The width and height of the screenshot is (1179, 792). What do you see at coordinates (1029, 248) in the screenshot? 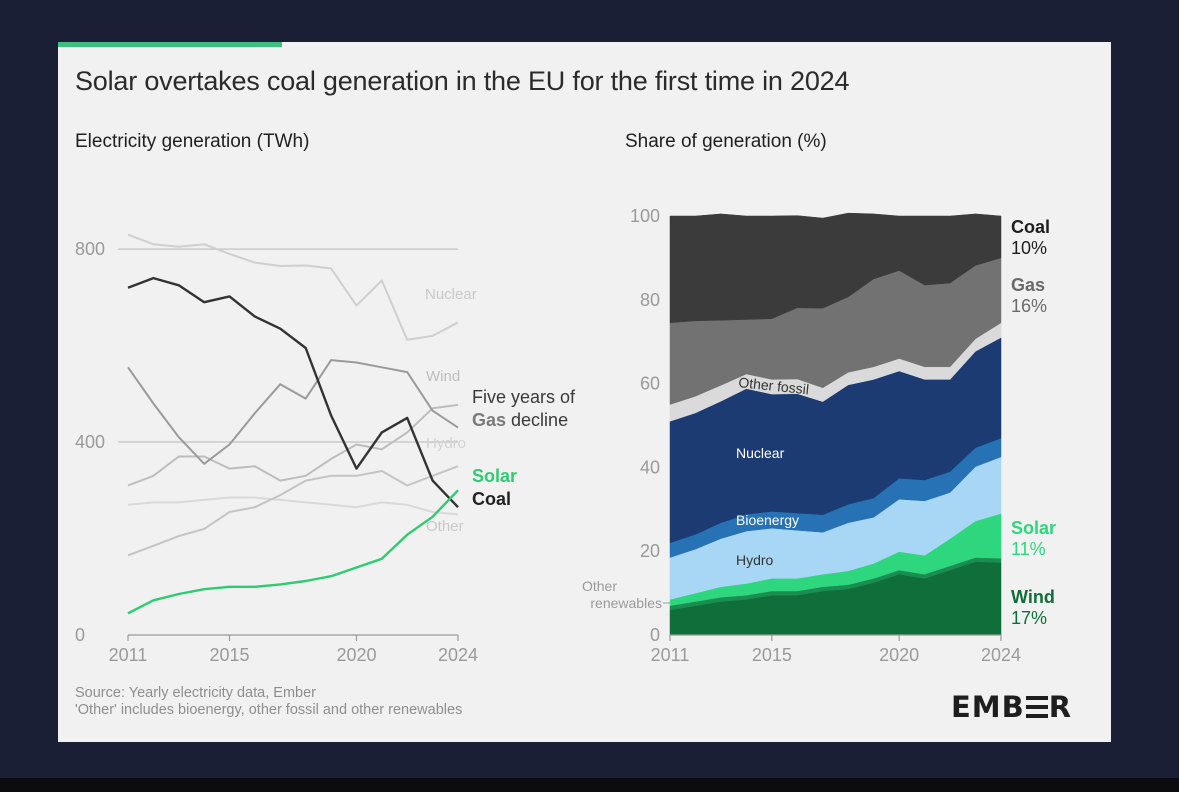
I see `end-value-coal: 10%` at bounding box center [1029, 248].